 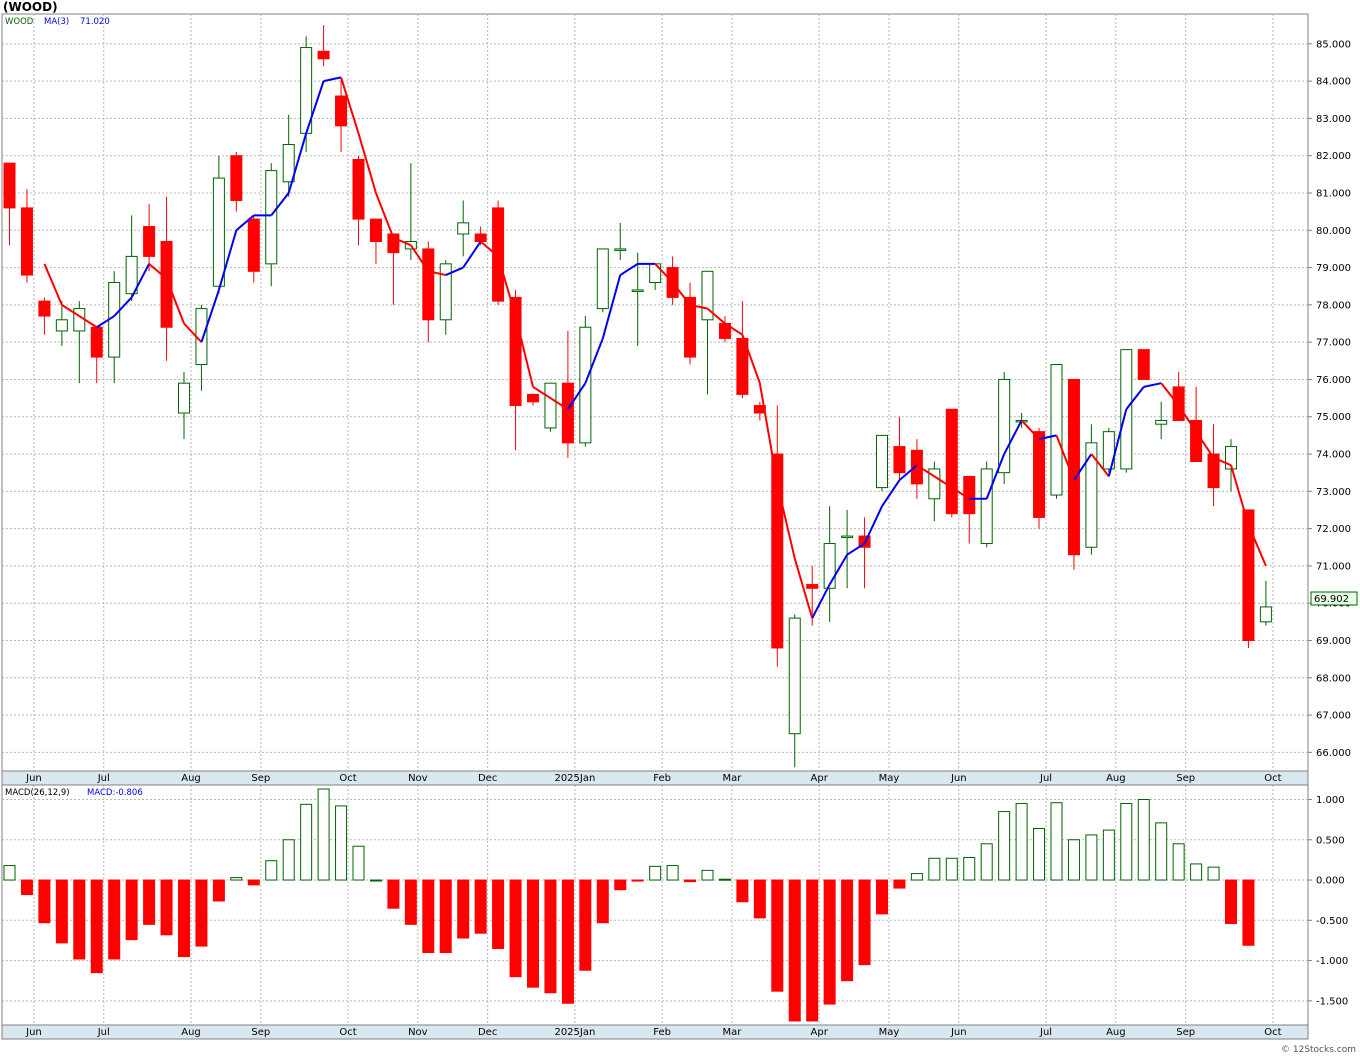 I want to click on macd-month-axis, so click(x=655, y=1032).